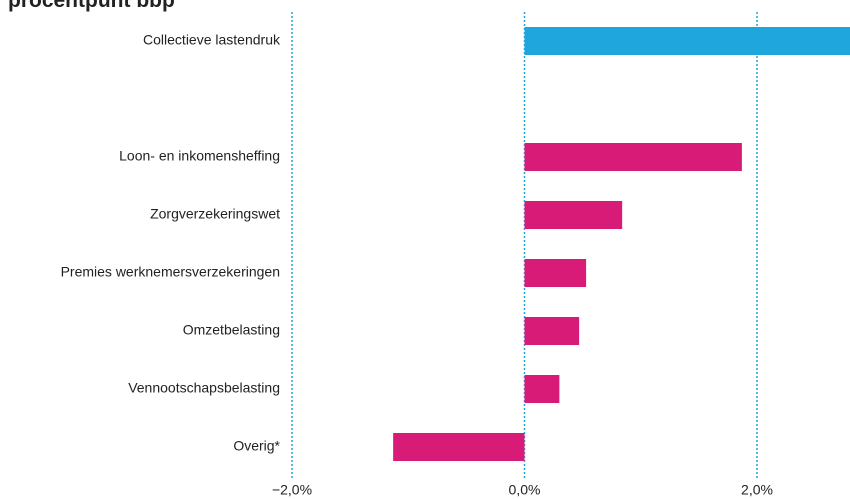 The width and height of the screenshot is (850, 499). What do you see at coordinates (91, 6) in the screenshot?
I see `chart-title: procentpunt bbp` at bounding box center [91, 6].